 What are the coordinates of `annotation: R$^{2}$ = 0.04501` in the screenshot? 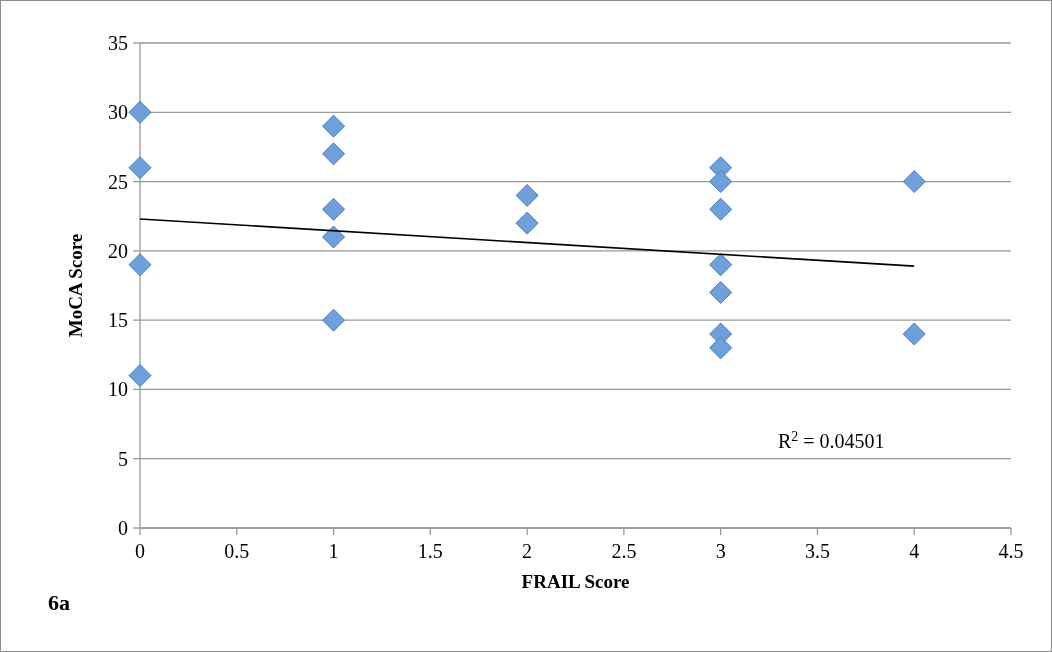 It's located at (831, 440).